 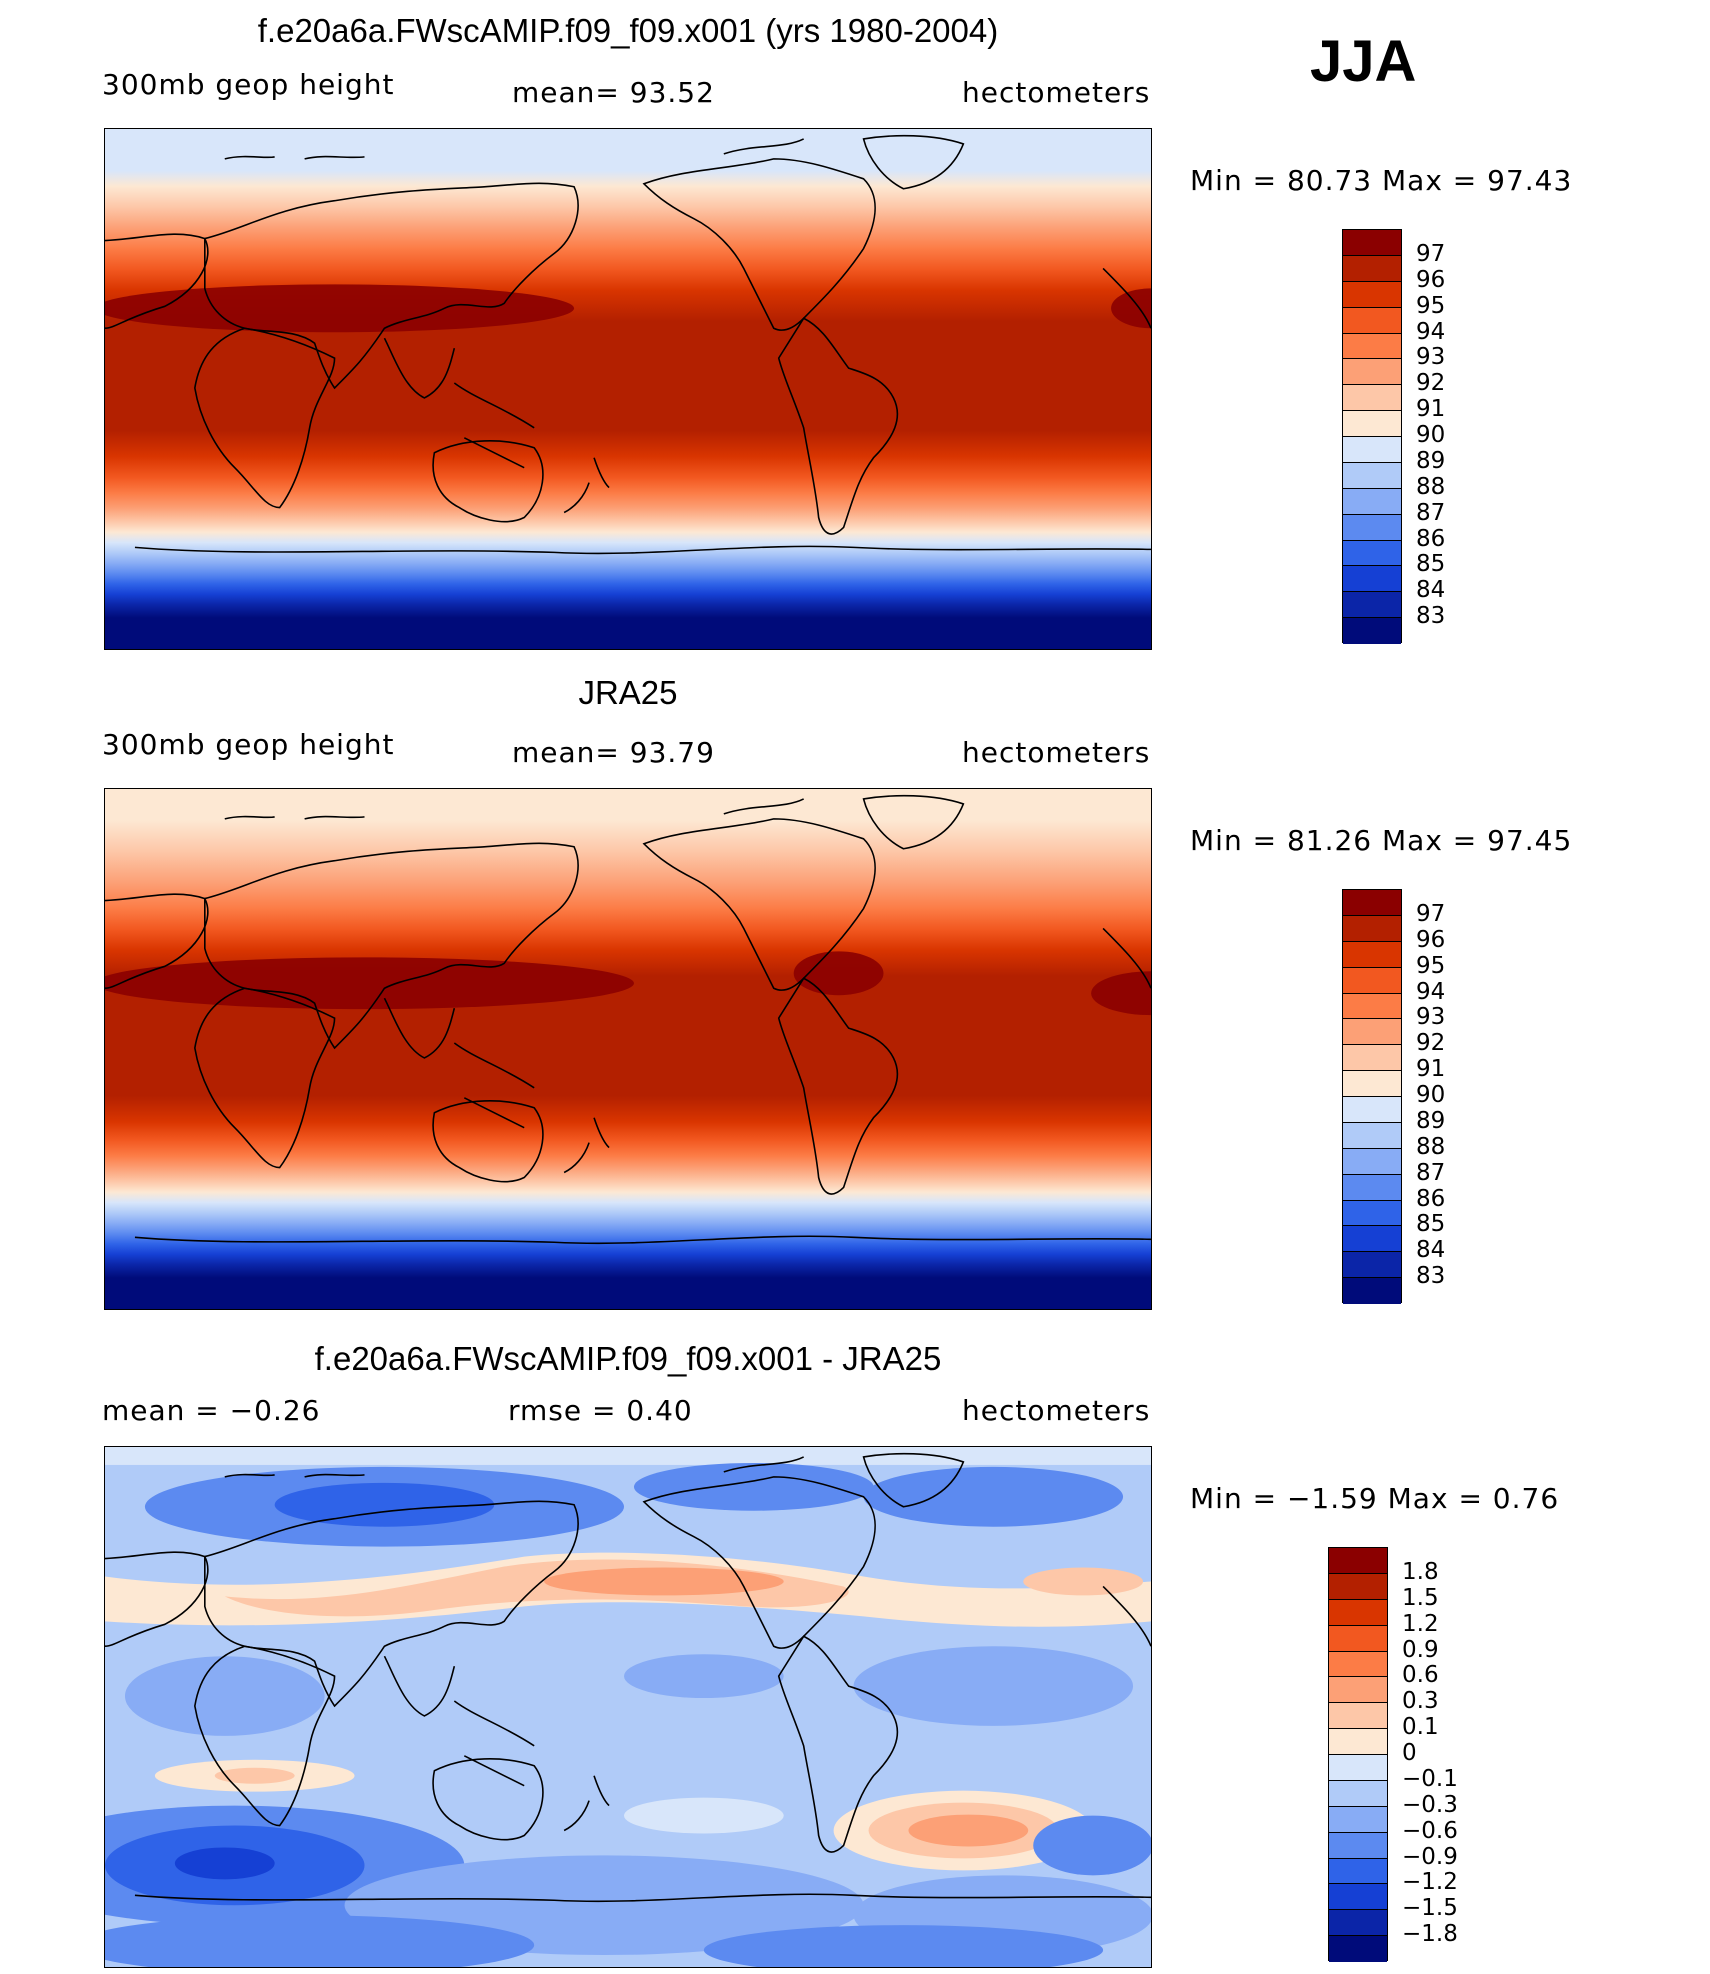 What do you see at coordinates (628, 1358) in the screenshot?
I see `panel-3-title: f.e20a6a.FWscAMIP.f09_f09.x001 - JRA25` at bounding box center [628, 1358].